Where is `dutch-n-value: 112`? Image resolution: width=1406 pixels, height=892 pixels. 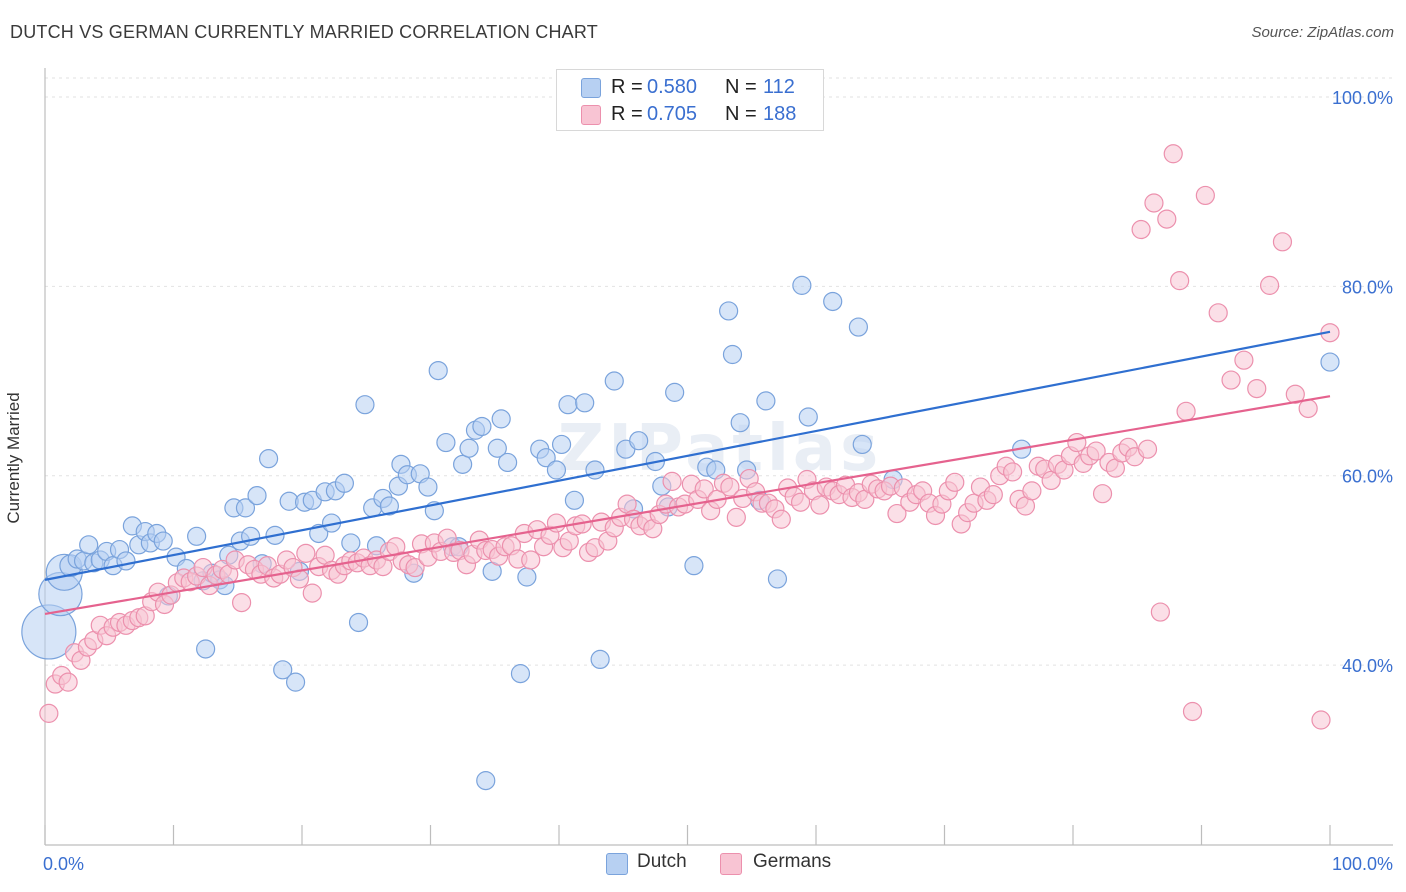
dutch-n-value: 112 is located at coordinates (779, 87).